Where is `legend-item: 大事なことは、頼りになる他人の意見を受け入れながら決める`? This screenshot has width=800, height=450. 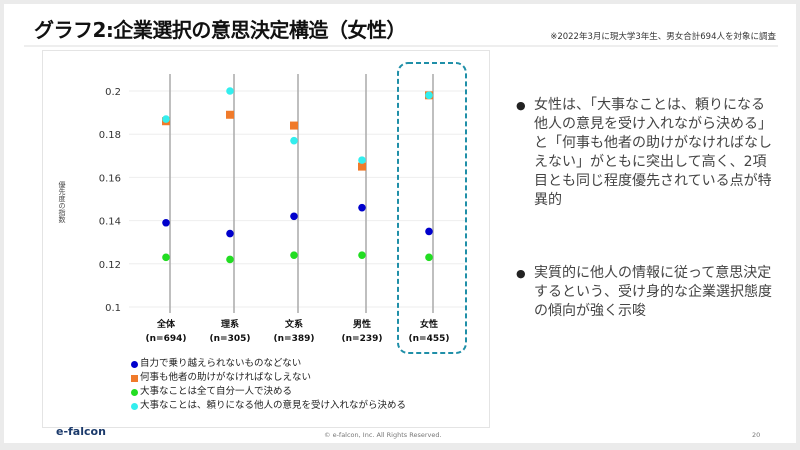 legend-item: 大事なことは、頼りになる他人の意見を受け入れながら決める is located at coordinates (268, 406).